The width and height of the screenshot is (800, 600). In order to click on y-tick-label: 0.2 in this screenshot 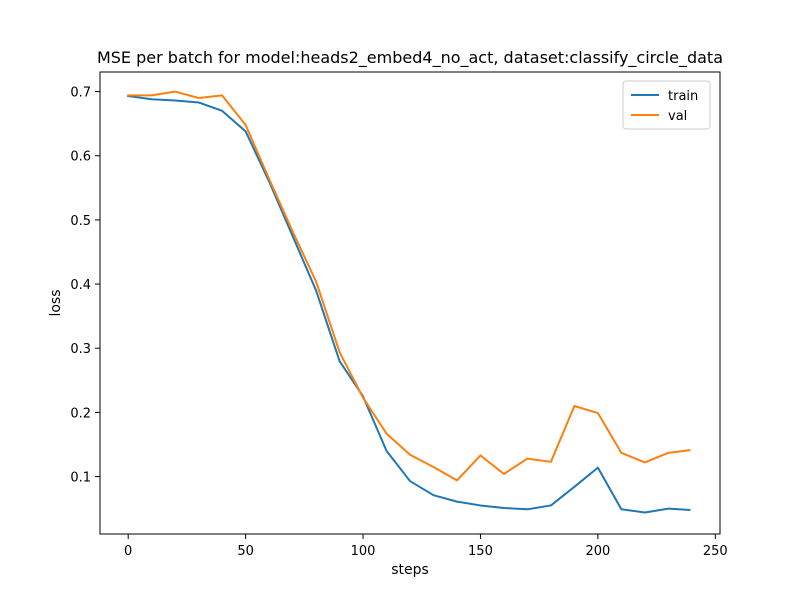, I will do `click(80, 413)`.